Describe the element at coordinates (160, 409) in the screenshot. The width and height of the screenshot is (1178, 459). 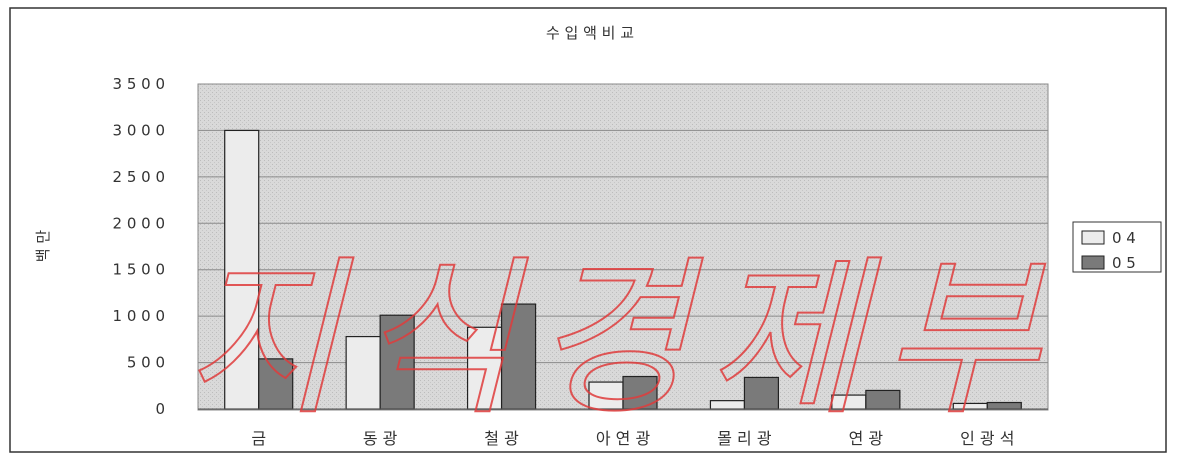
I see `y-tick-label: 0` at that location.